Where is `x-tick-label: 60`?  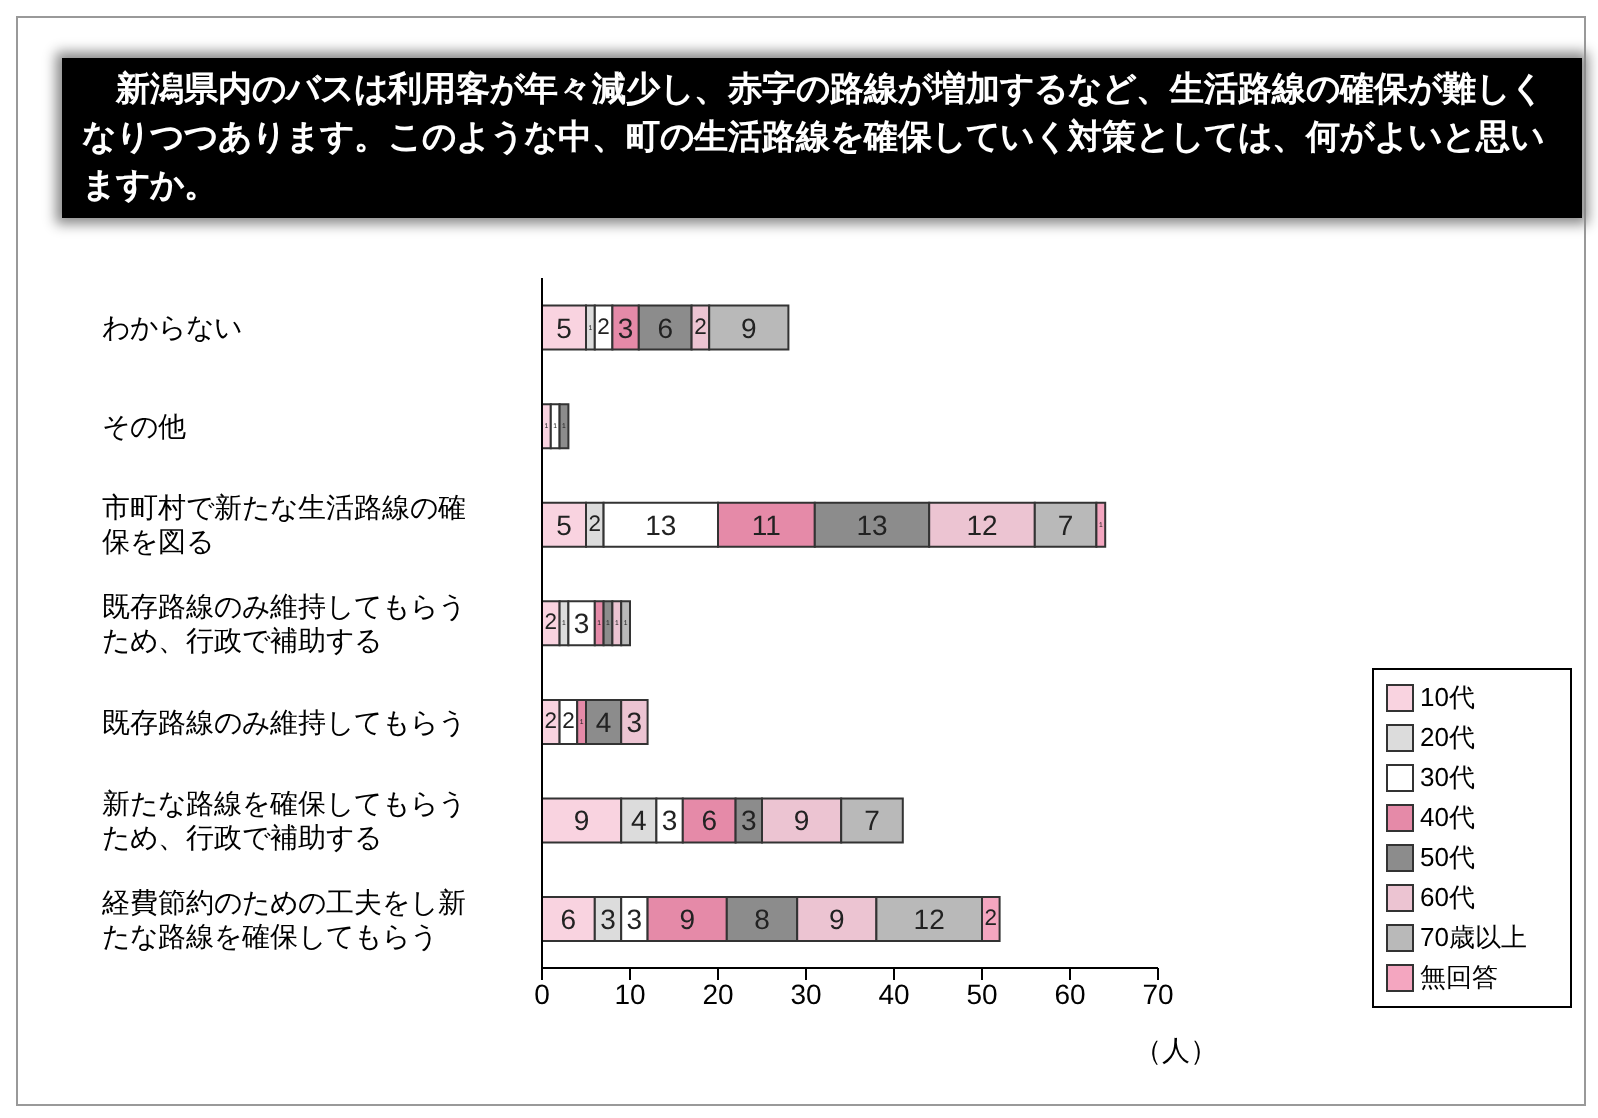 x-tick-label: 60 is located at coordinates (1070, 993).